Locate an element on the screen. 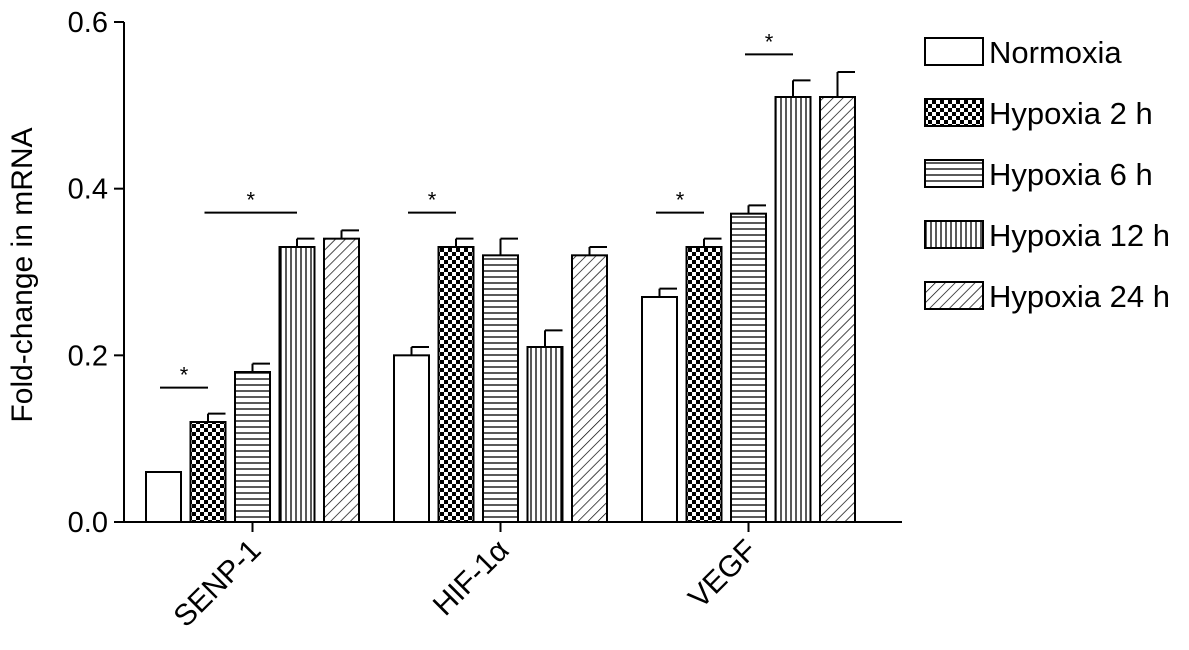  y-tick-label: 0.4 is located at coordinates (88, 190).